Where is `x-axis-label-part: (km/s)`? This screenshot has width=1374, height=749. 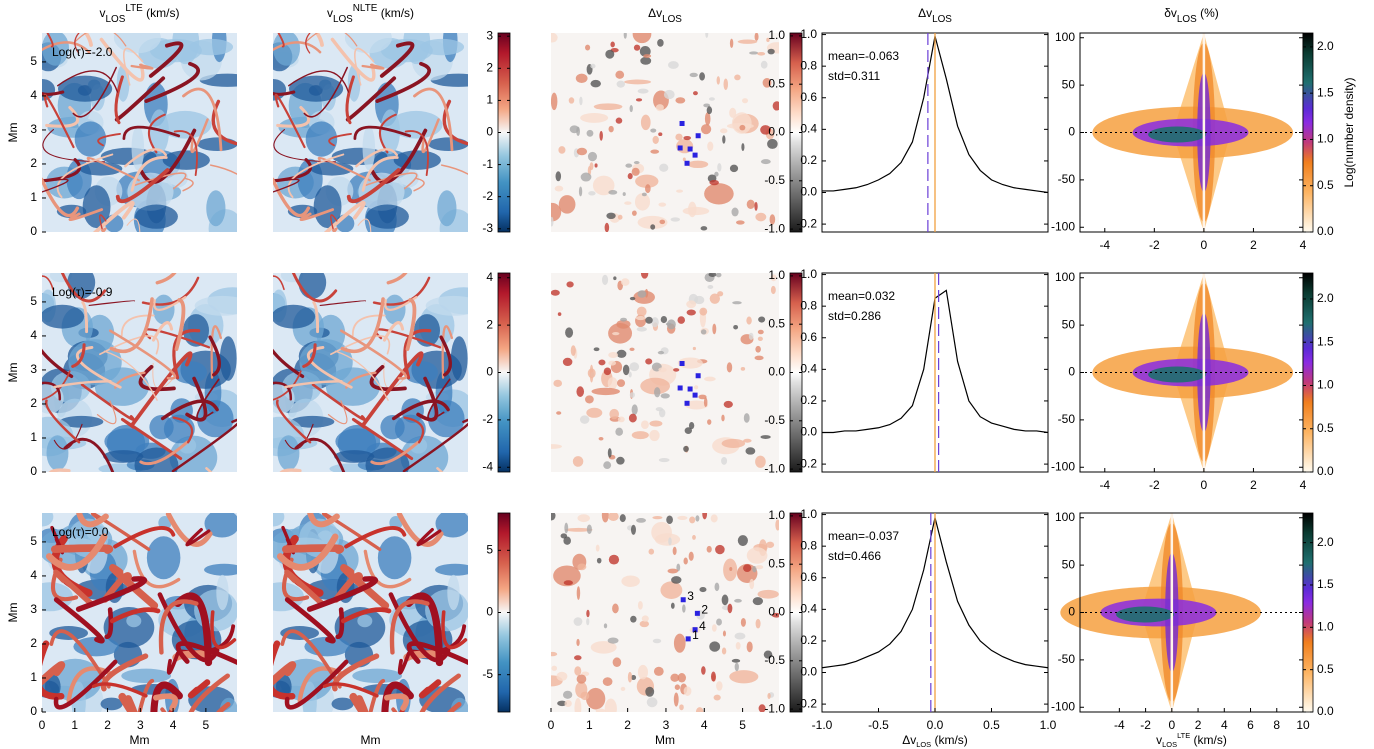 x-axis-label-part: (km/s) is located at coordinates (949, 740).